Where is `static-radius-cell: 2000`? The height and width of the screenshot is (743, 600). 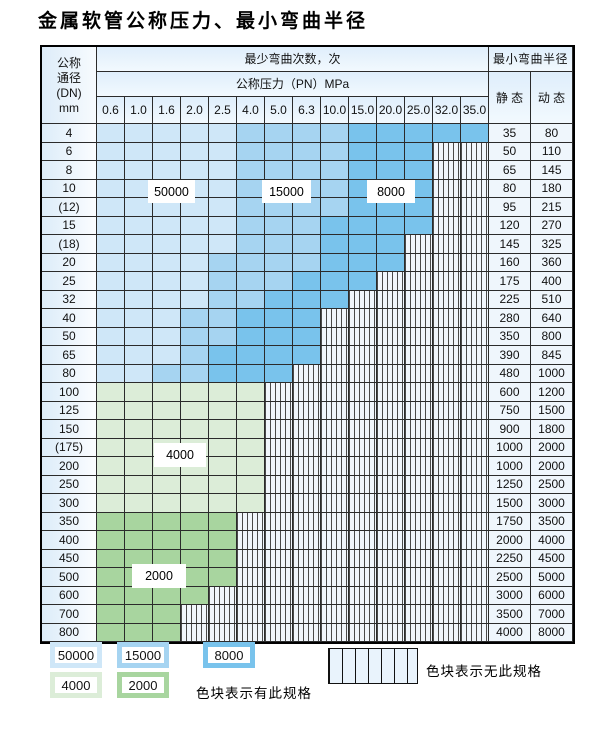 static-radius-cell: 2000 is located at coordinates (510, 540).